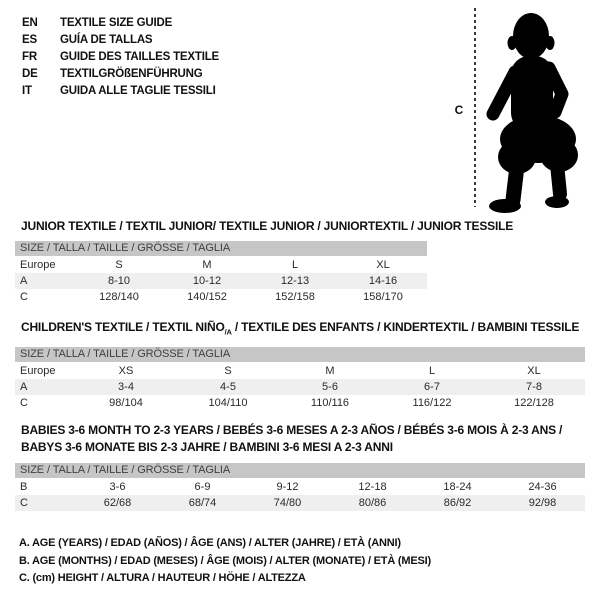 This screenshot has width=600, height=600. Describe the element at coordinates (432, 403) in the screenshot. I see `table-cell: 116/122` at that location.